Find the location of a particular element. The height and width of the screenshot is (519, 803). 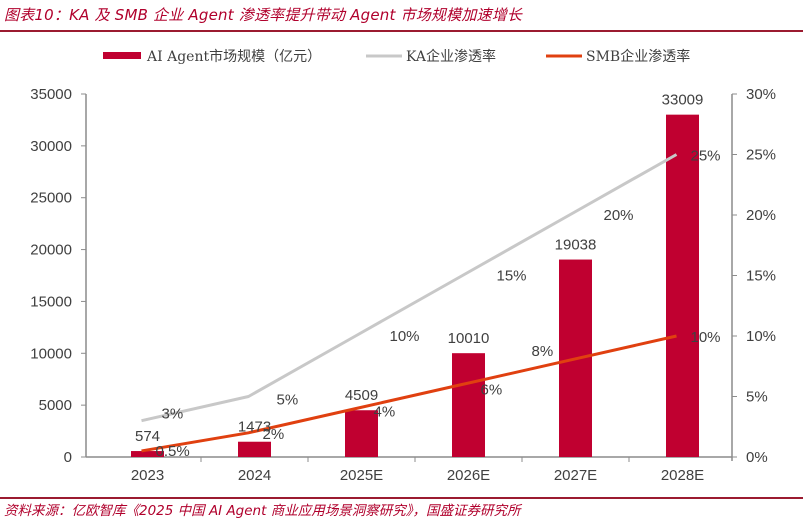

legend-swatch-bar is located at coordinates (122, 55).